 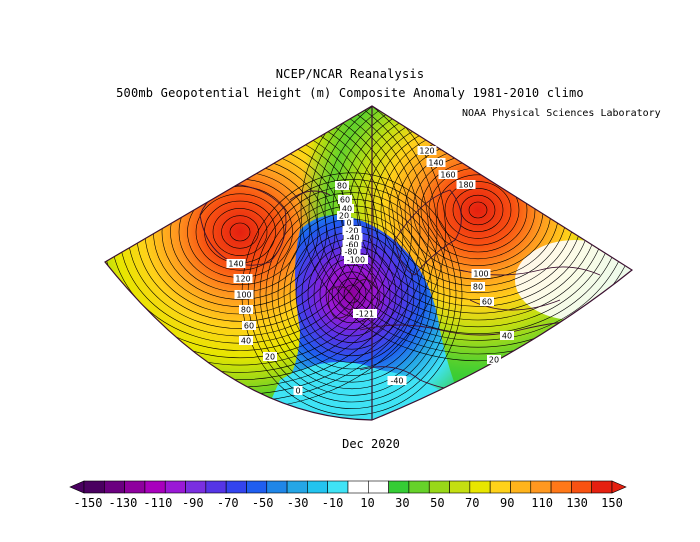 I want to click on colorbar-tick-label: 70, so click(x=472, y=503).